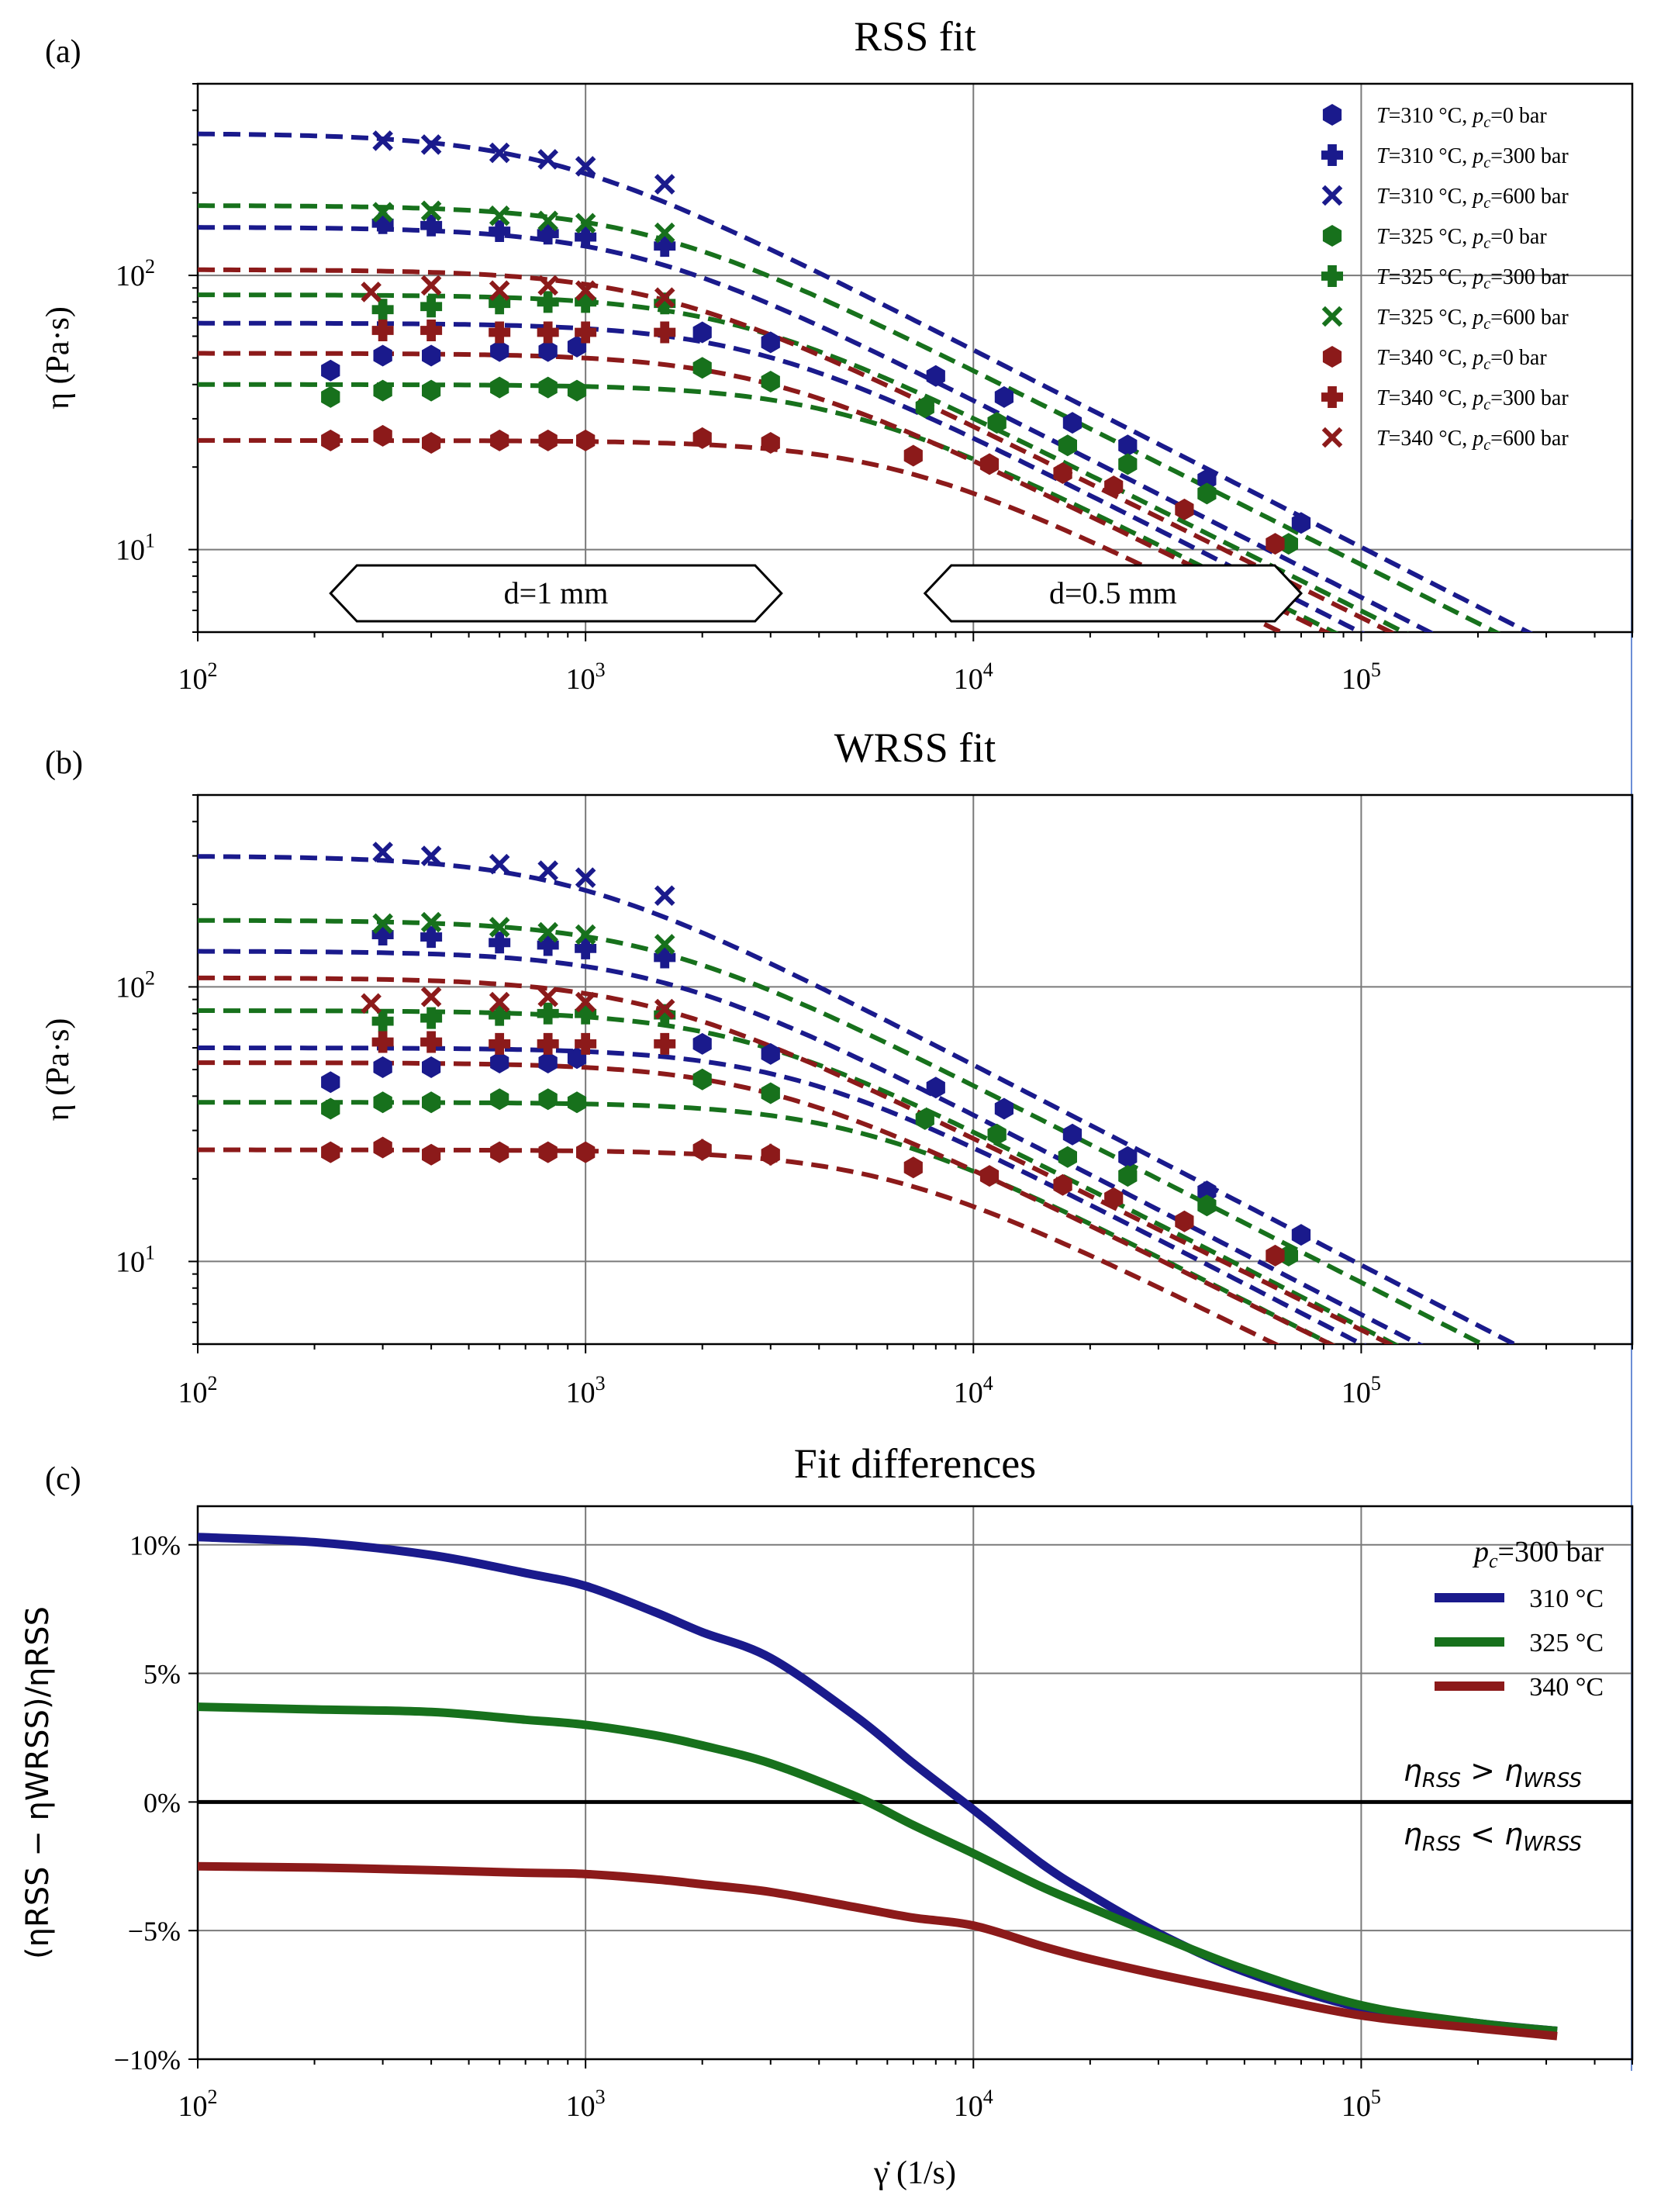 This screenshot has width=1654, height=2212. I want to click on y-tick-label: 10², so click(135, 273).